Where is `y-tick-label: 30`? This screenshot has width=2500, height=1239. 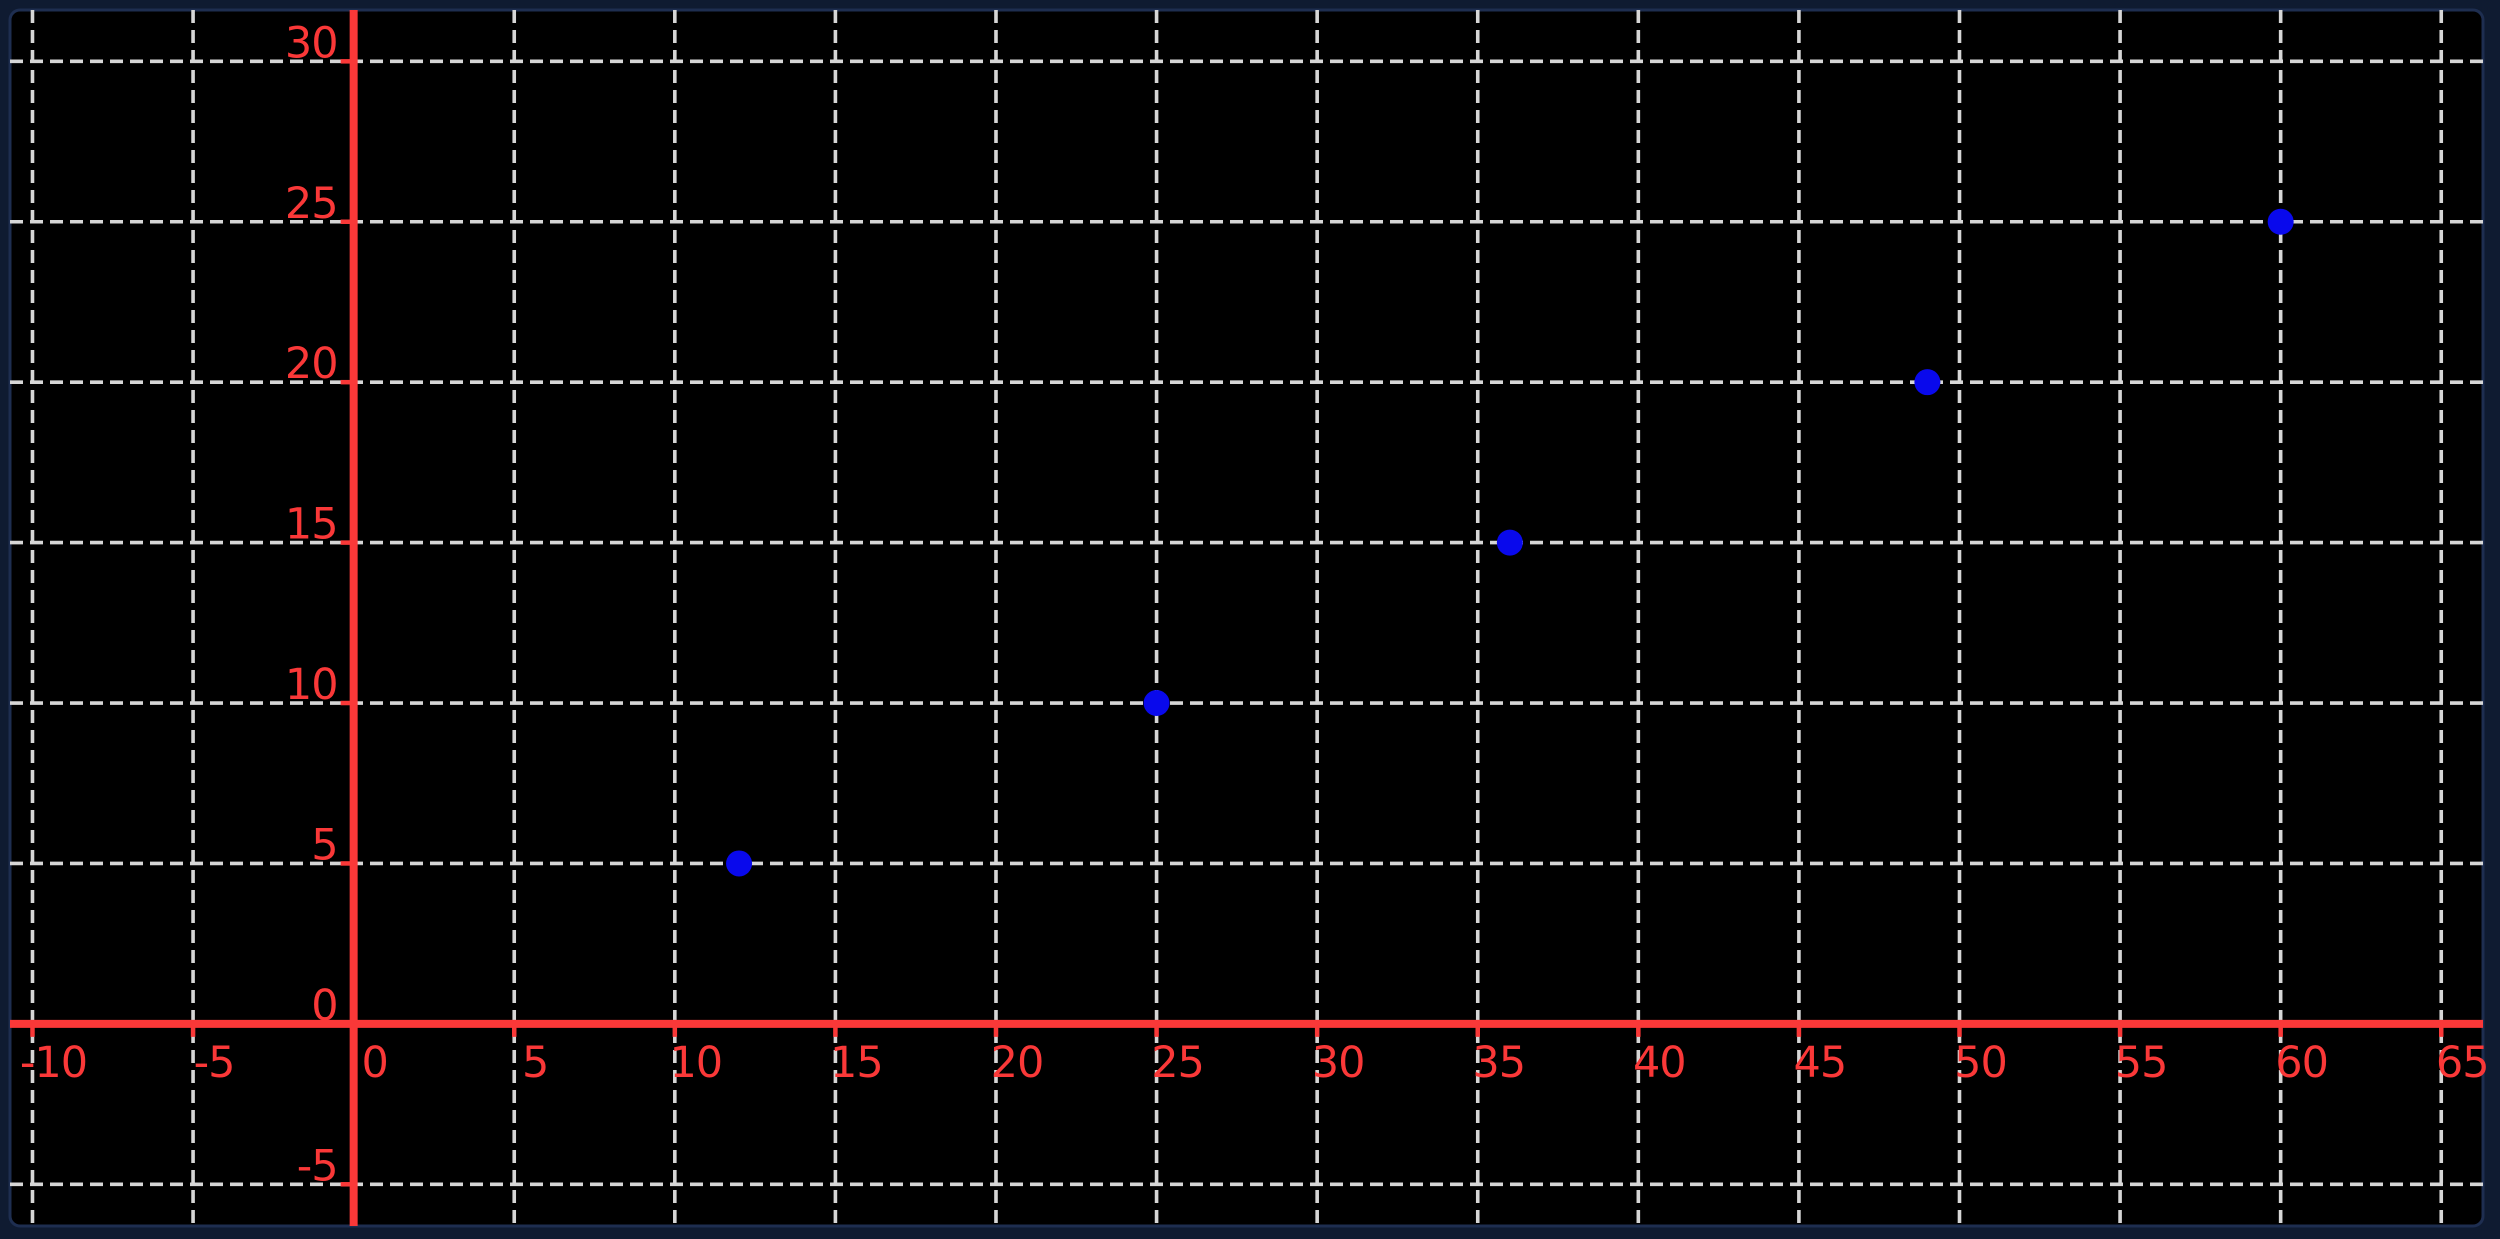 y-tick-label: 30 is located at coordinates (311, 43).